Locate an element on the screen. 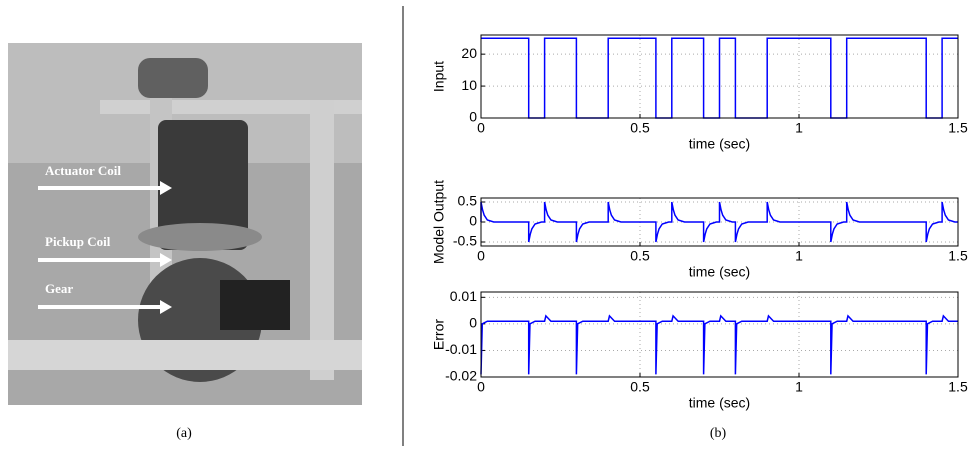  y-tick-label: -0.01 is located at coordinates (461, 349).